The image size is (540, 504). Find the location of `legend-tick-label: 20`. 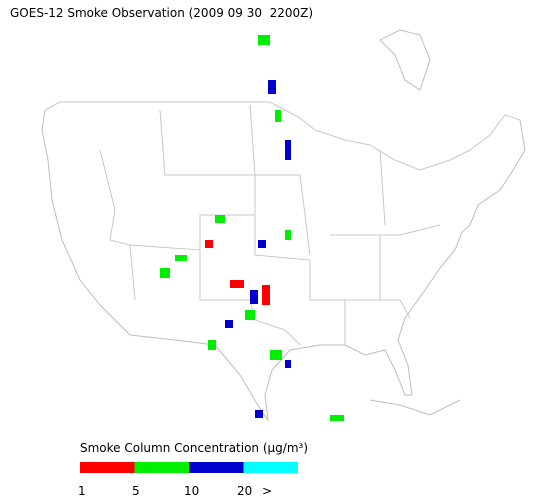

legend-tick-label: 20 is located at coordinates (244, 491).